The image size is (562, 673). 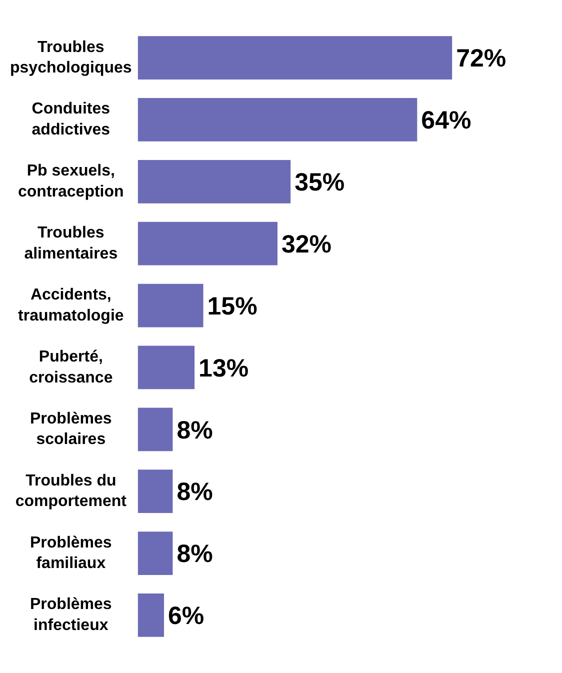 What do you see at coordinates (71, 57) in the screenshot?
I see `y-tick-label: Troubles psychologiques` at bounding box center [71, 57].